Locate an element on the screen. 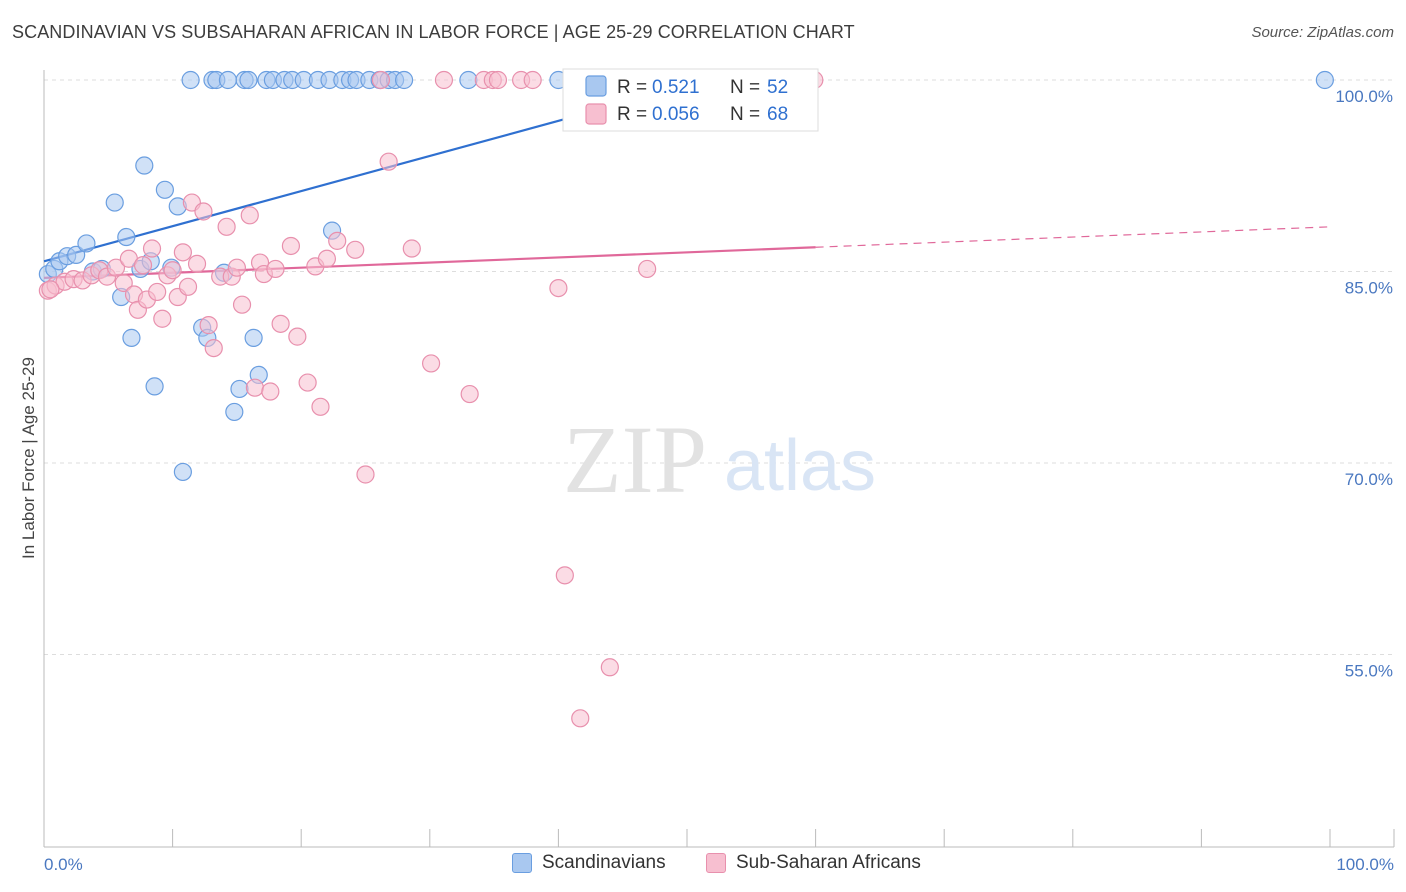  watermark-atlas: atlas is located at coordinates (800, 466).